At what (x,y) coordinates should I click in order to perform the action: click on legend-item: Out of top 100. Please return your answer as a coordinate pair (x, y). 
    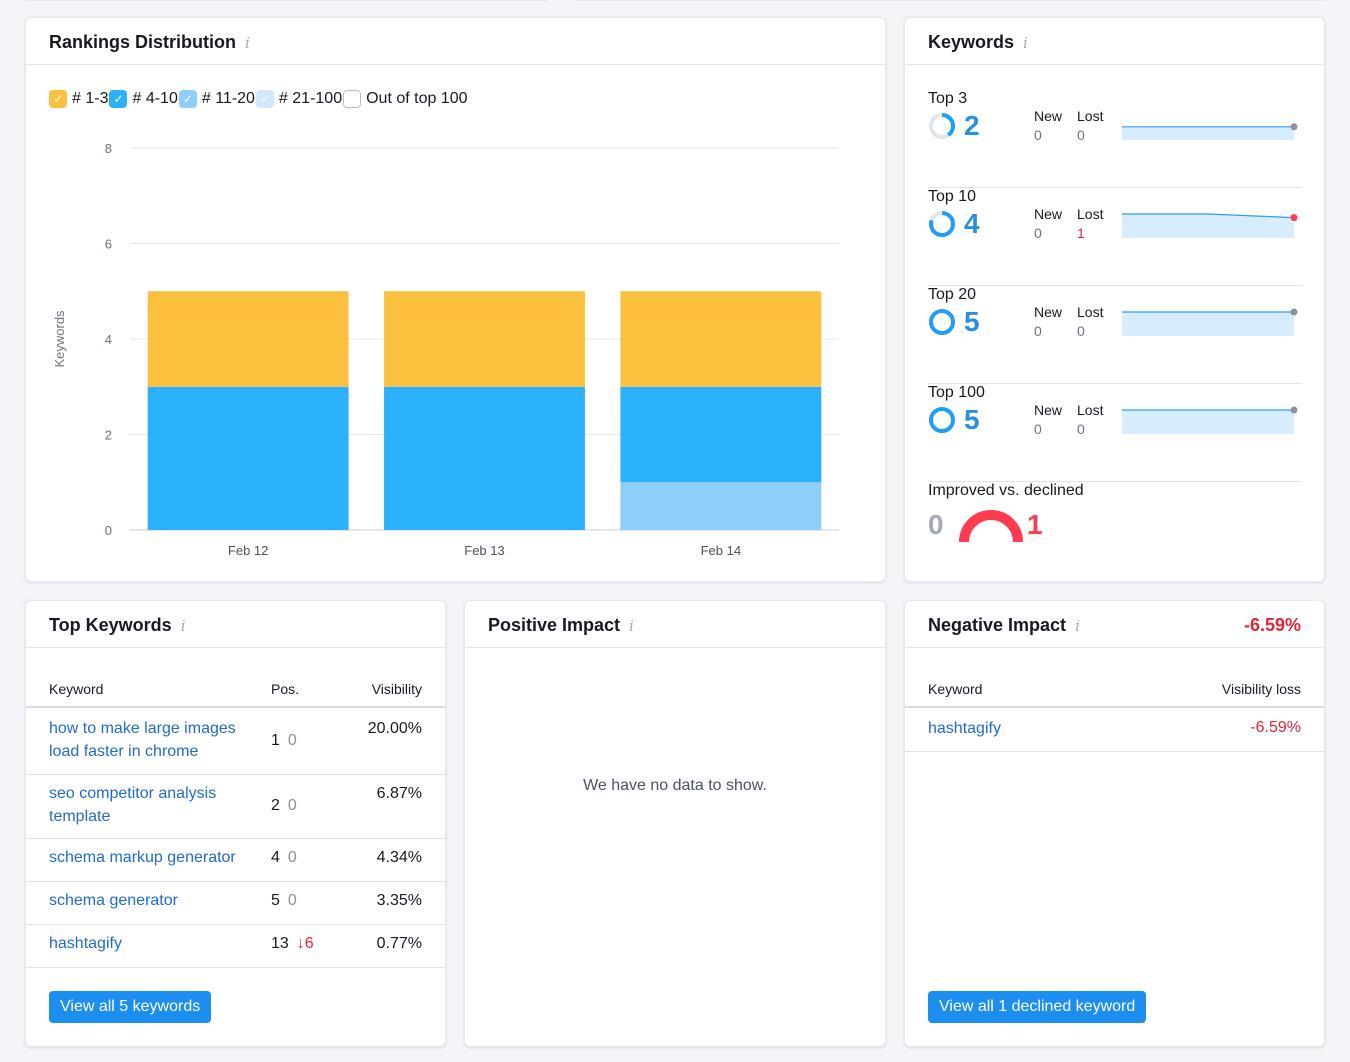
    Looking at the image, I should click on (405, 99).